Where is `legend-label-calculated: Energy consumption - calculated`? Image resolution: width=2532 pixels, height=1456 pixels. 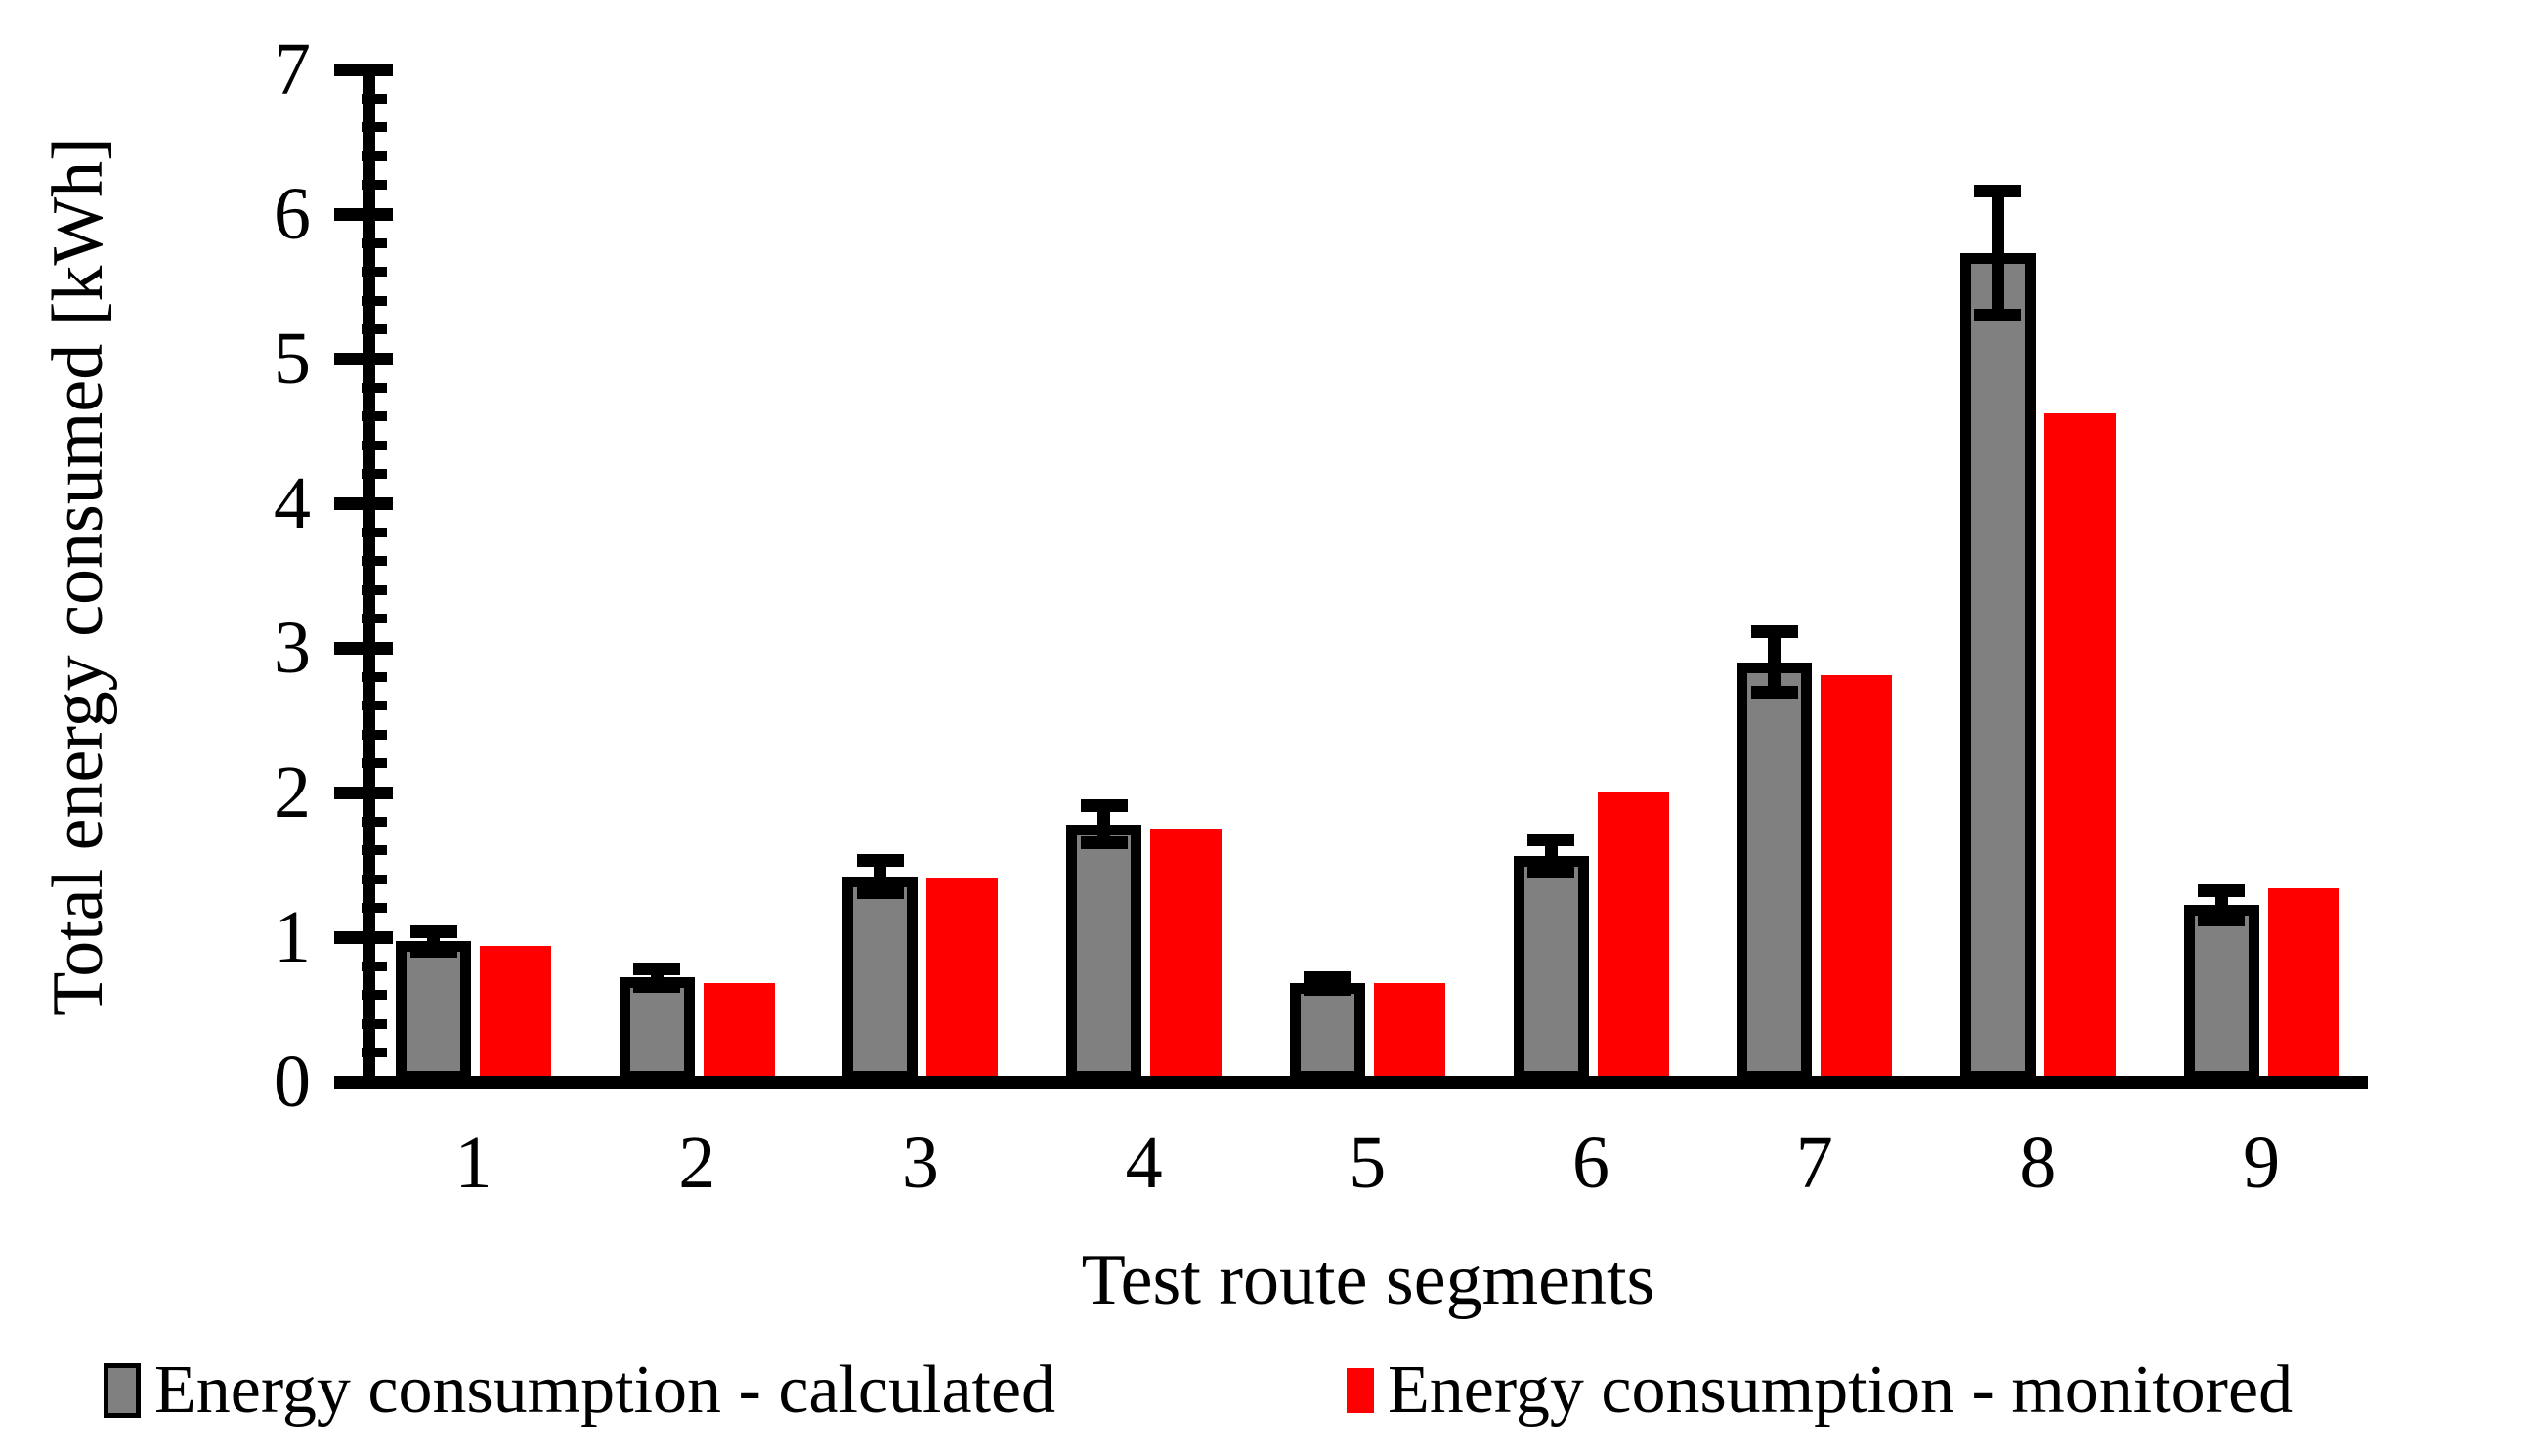
legend-label-calculated: Energy consumption - calculated is located at coordinates (605, 1390).